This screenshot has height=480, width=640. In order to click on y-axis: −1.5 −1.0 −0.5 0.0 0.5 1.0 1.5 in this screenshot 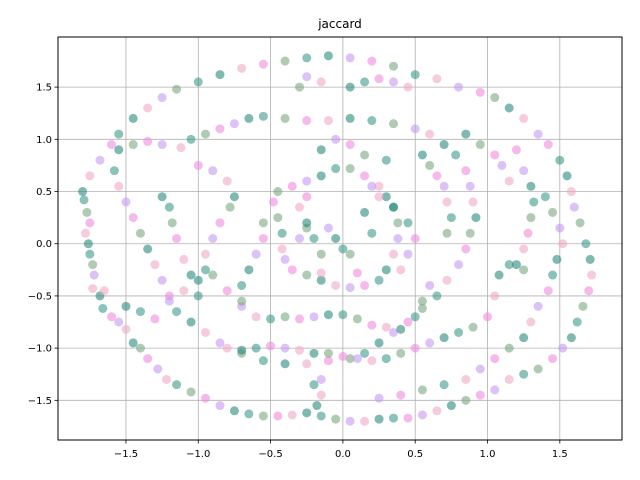, I will do `click(43, 245)`.